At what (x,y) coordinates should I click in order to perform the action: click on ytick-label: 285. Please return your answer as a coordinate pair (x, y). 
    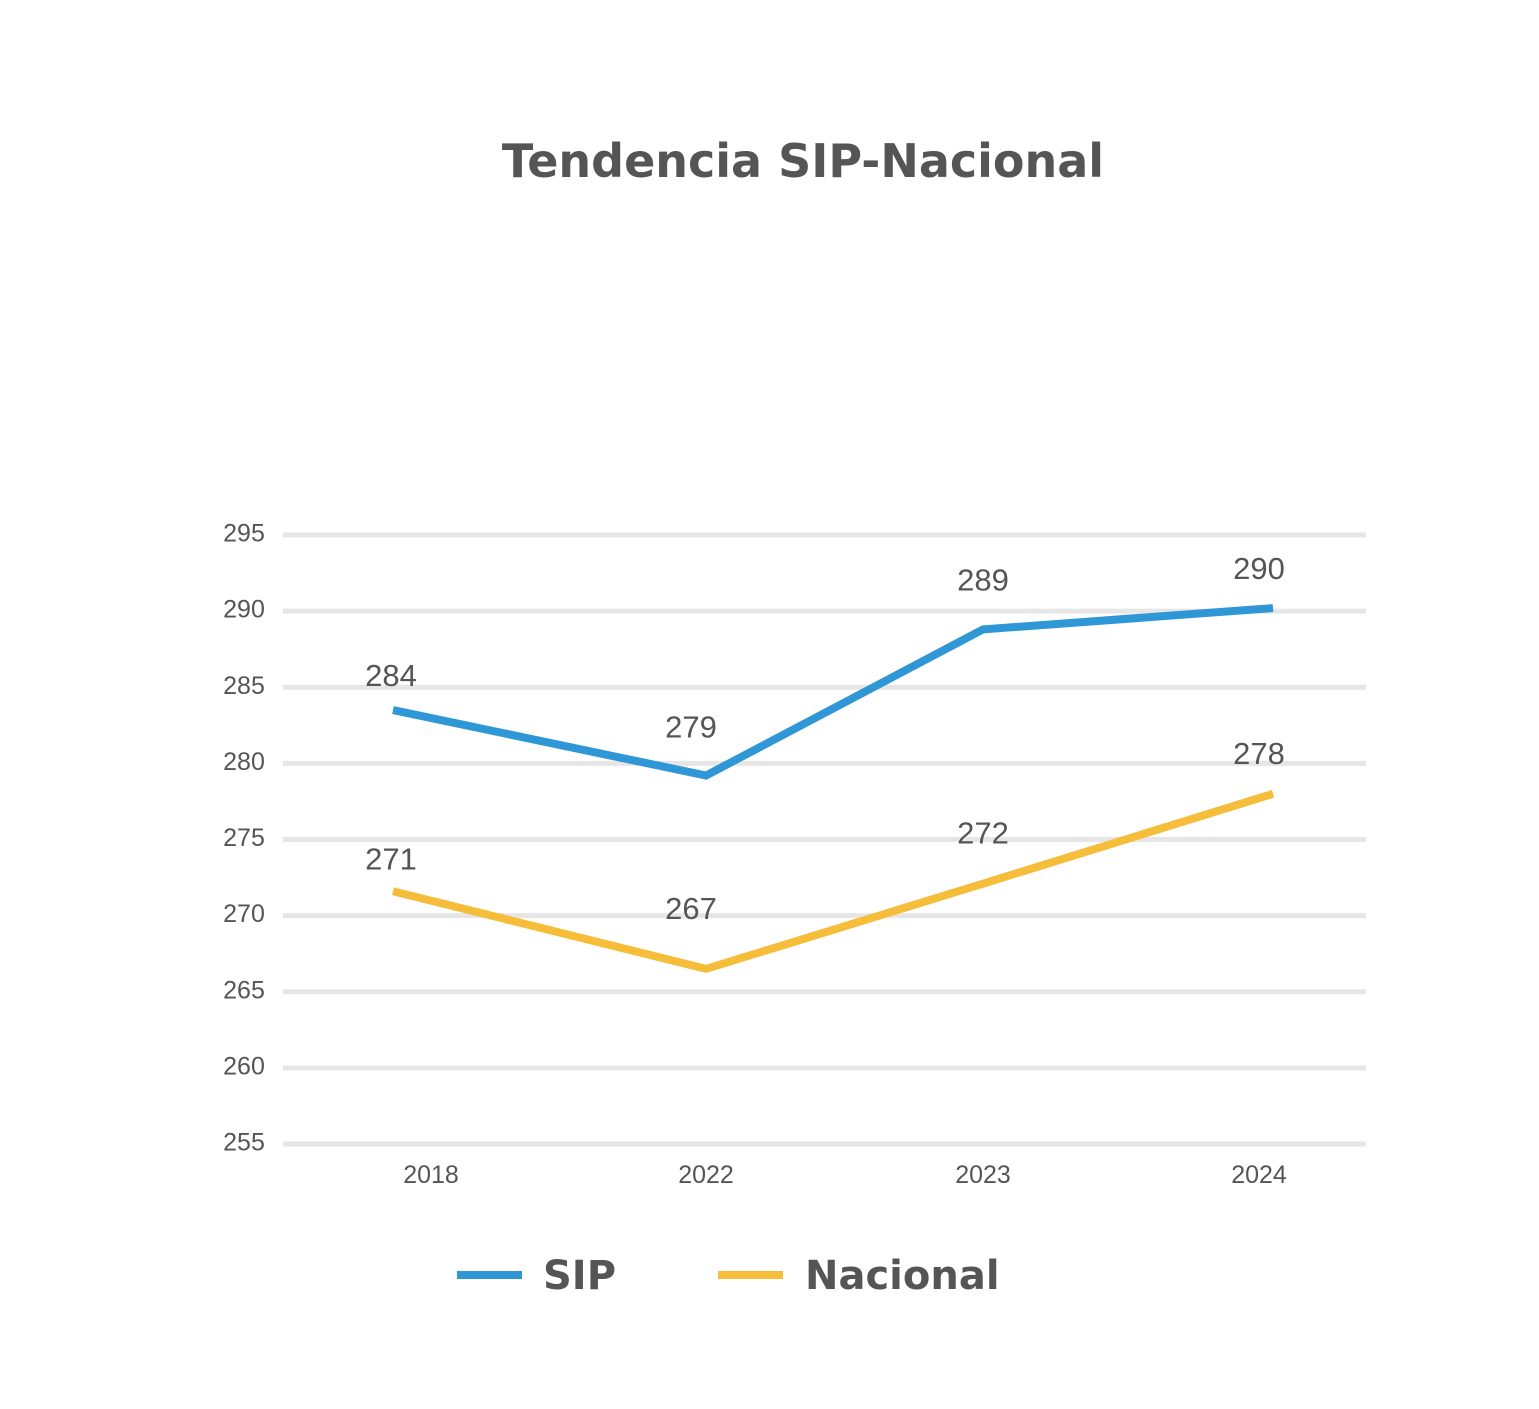
    Looking at the image, I should click on (244, 686).